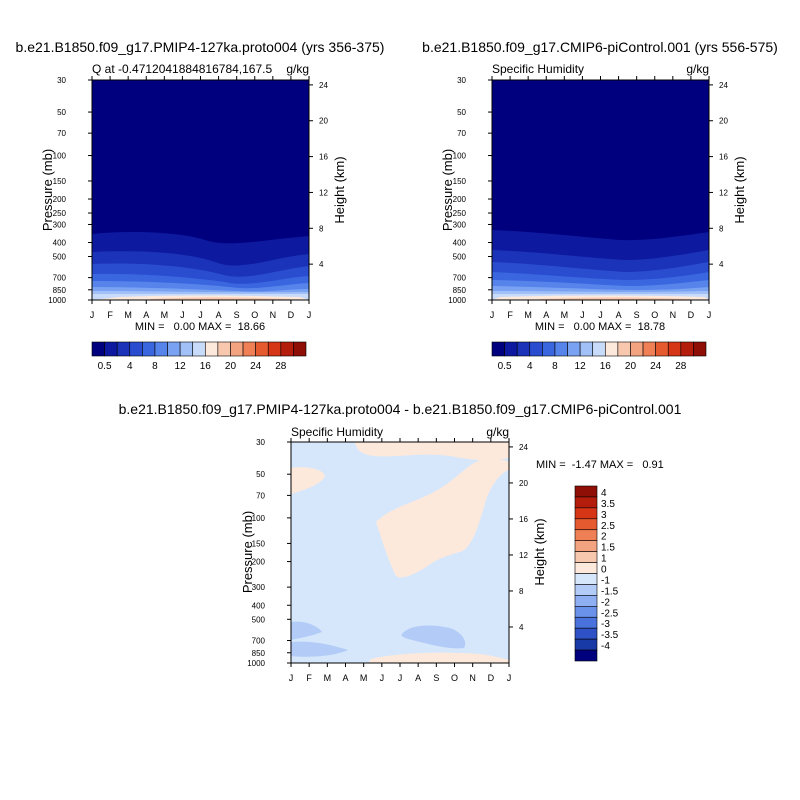 This screenshot has width=800, height=800. Describe the element at coordinates (273, 315) in the screenshot. I see `x-tick-label: N` at that location.